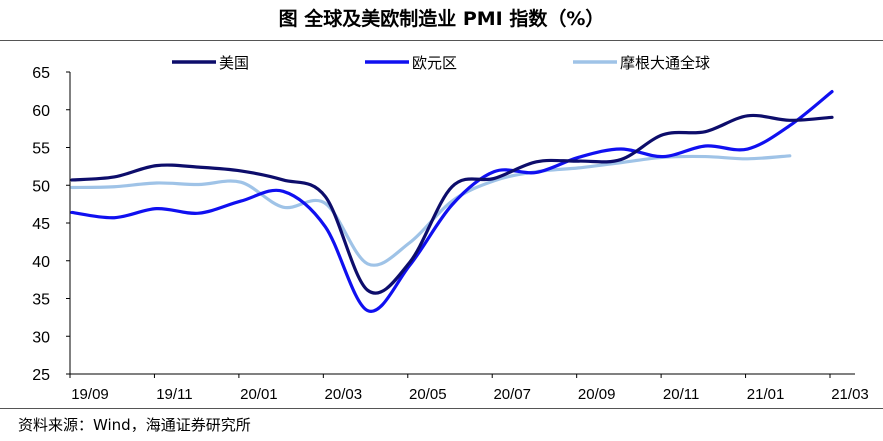 Image resolution: width=883 pixels, height=441 pixels. I want to click on y-tick-label: 45, so click(41, 224).